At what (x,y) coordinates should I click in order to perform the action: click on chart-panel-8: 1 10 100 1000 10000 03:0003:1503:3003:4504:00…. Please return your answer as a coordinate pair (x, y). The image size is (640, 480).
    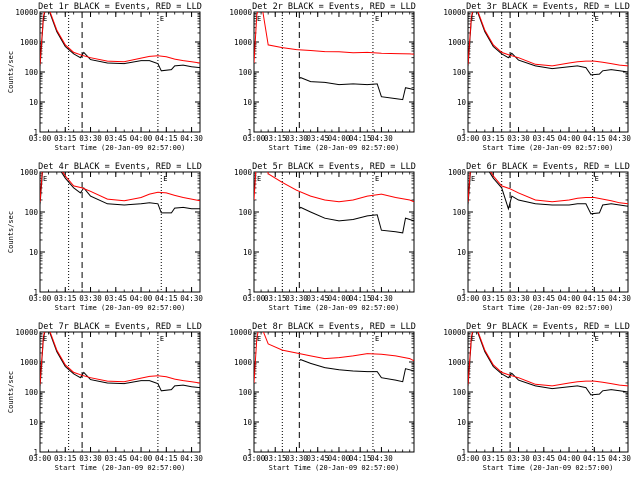
    Looking at the image, I should click on (322, 397).